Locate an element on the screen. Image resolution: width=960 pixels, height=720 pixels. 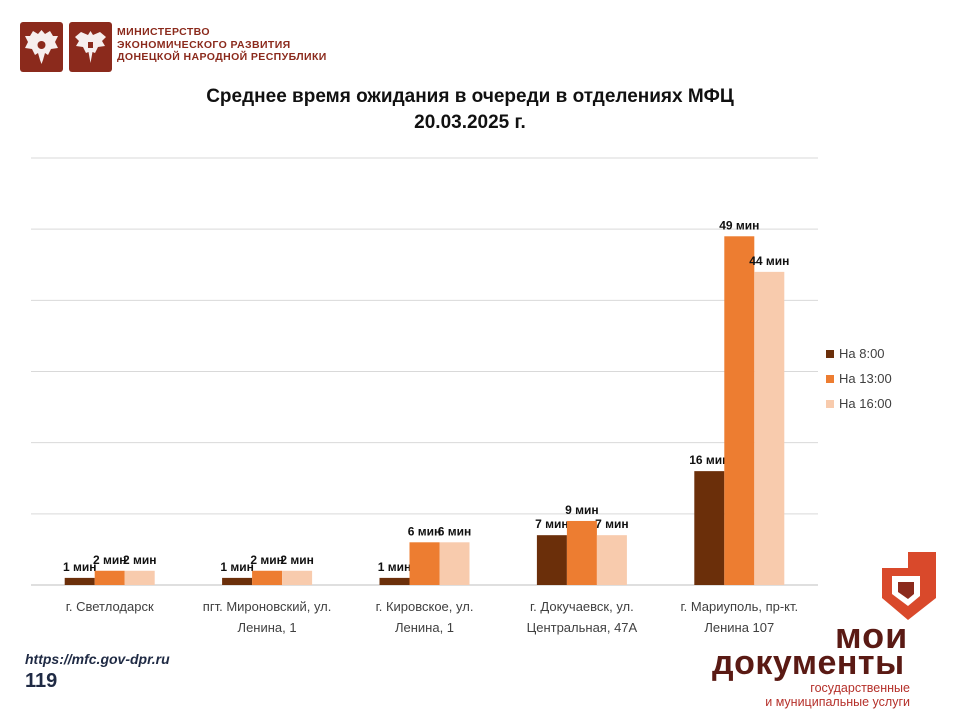
brand-subtitle: государственные и муниципальные услуги is located at coordinates (790, 695).